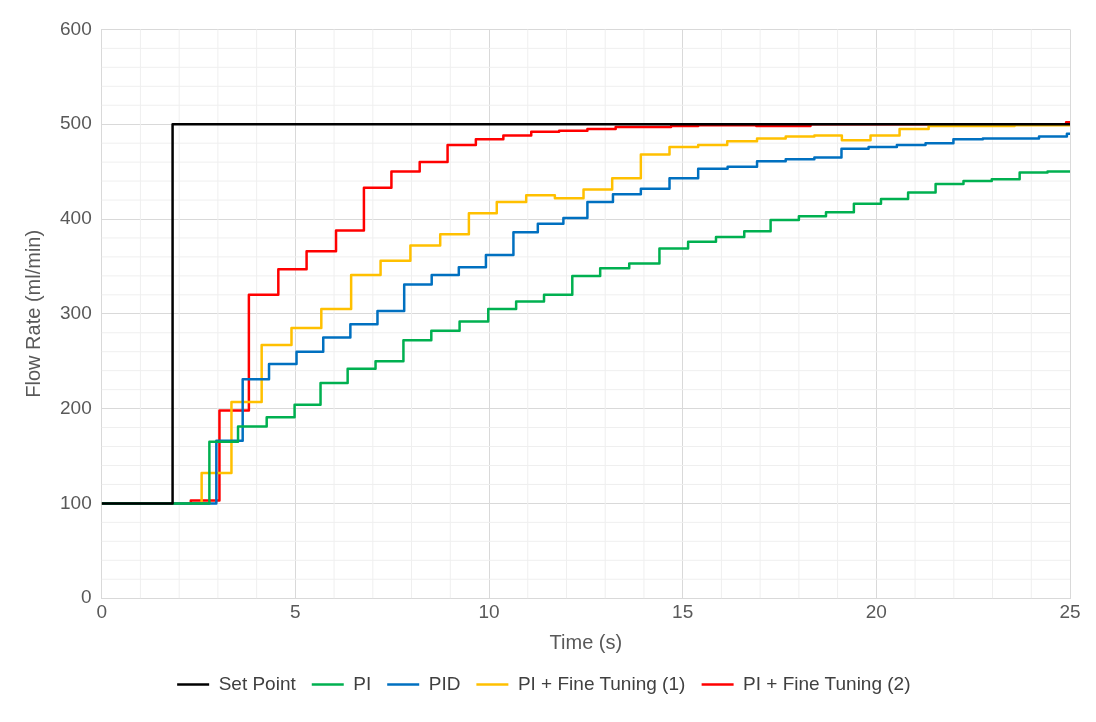  Describe the element at coordinates (257, 683) in the screenshot. I see `legend-label: Set Point` at that location.